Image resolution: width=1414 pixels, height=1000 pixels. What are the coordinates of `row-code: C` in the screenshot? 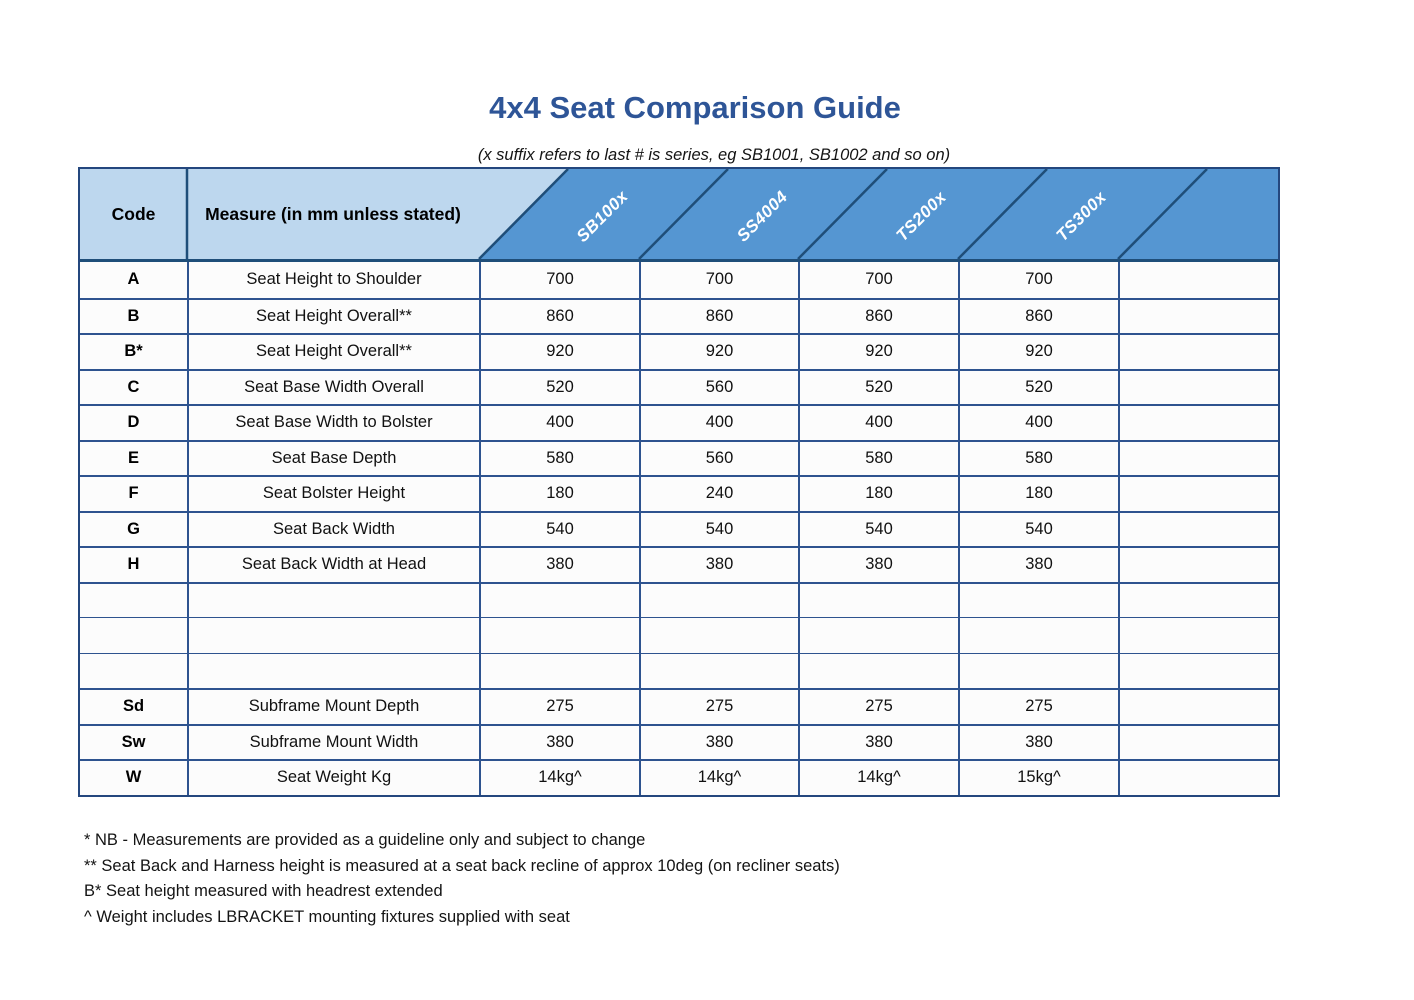 It's located at (133, 386).